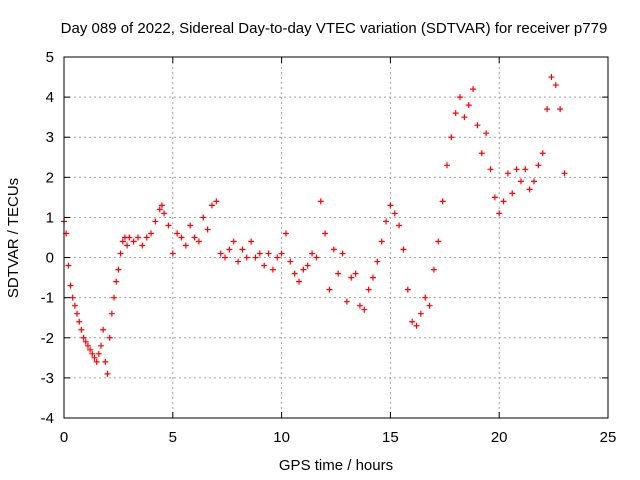 The height and width of the screenshot is (480, 640). What do you see at coordinates (47, 378) in the screenshot?
I see `y-tick-label: -3` at bounding box center [47, 378].